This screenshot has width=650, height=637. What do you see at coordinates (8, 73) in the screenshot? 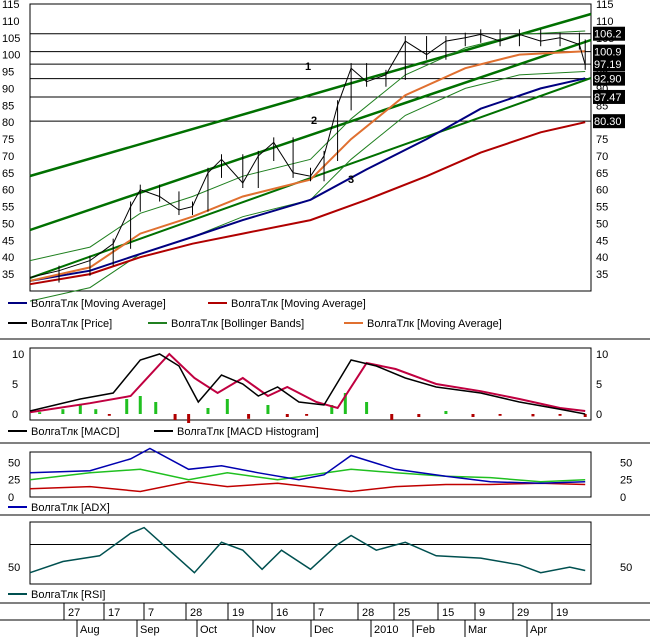
I see `price-tick-left: 95` at bounding box center [8, 73].